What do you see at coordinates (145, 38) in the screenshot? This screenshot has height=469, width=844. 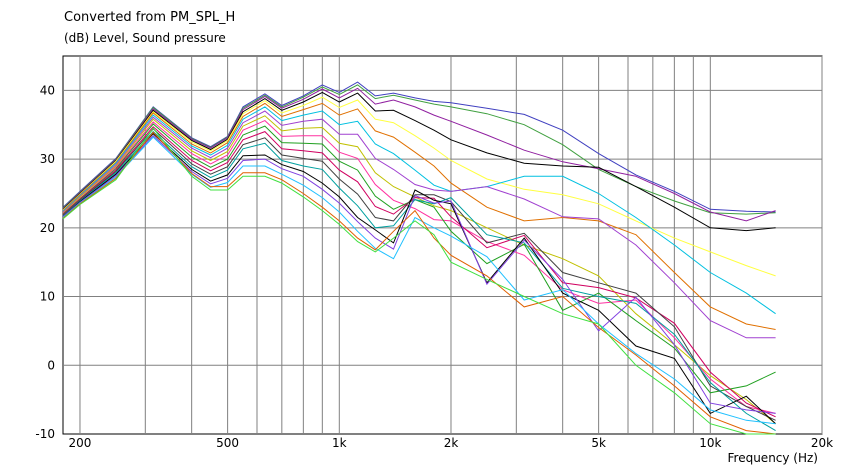 I see `y-axis-label: (dB) Level, Sound pressure` at bounding box center [145, 38].